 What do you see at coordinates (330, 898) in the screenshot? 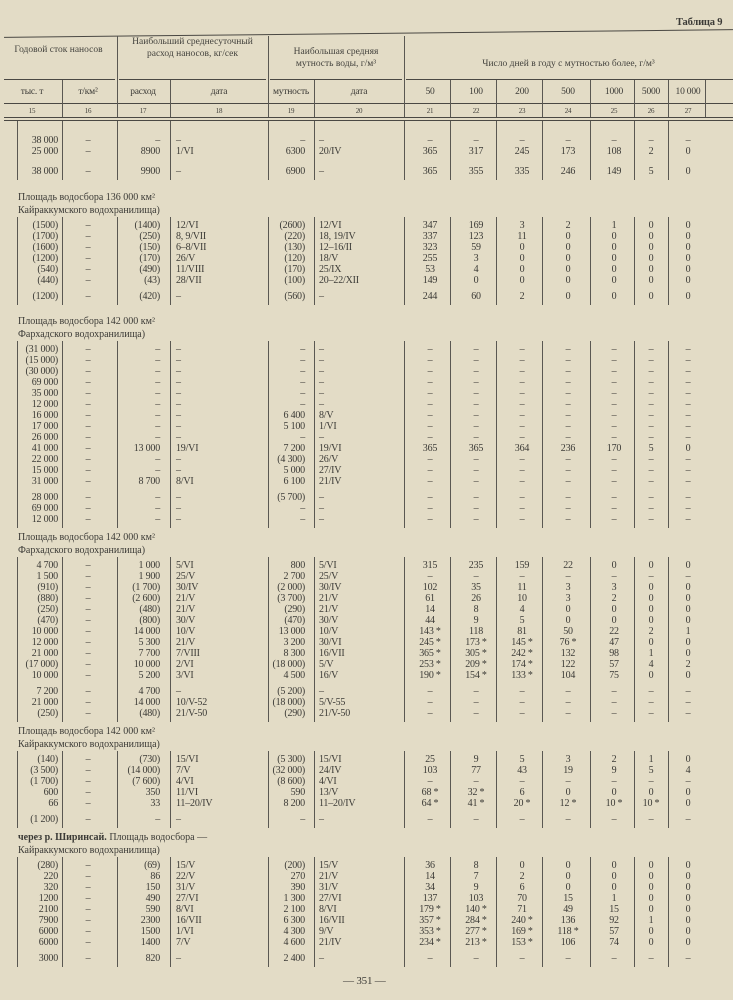
I see `table-cell: 27/VI` at bounding box center [330, 898].